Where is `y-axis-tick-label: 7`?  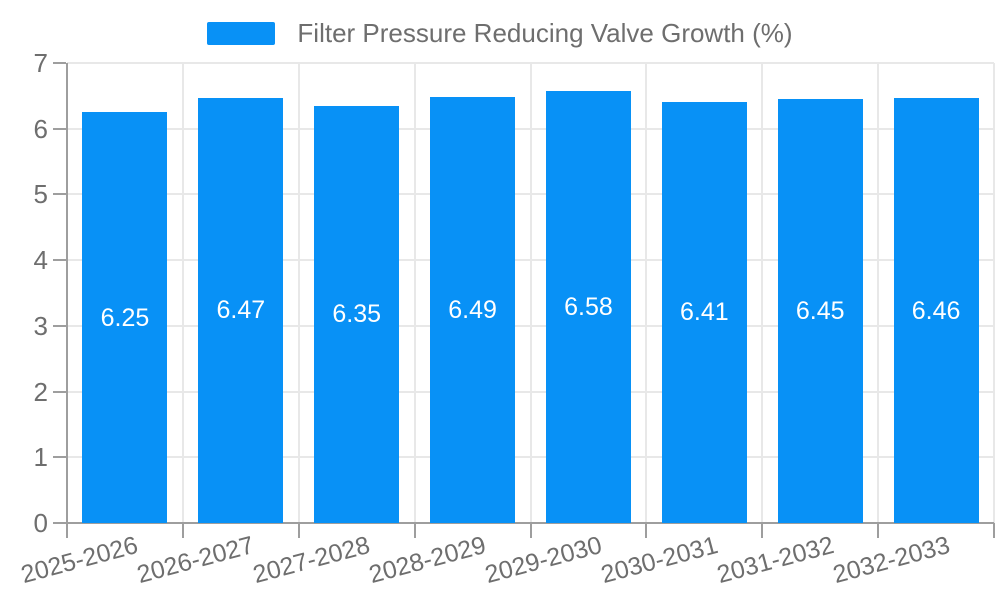 y-axis-tick-label: 7 is located at coordinates (40, 63).